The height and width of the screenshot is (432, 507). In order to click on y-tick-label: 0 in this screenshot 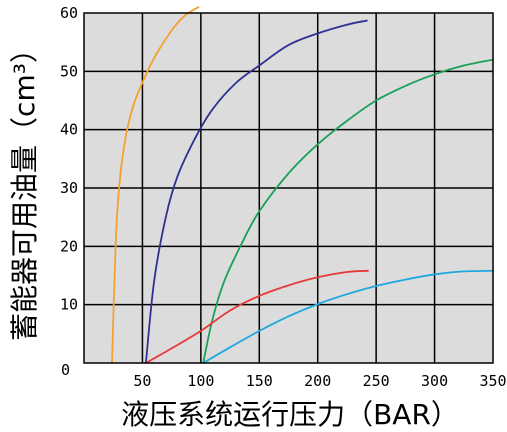, I will do `click(65, 370)`.